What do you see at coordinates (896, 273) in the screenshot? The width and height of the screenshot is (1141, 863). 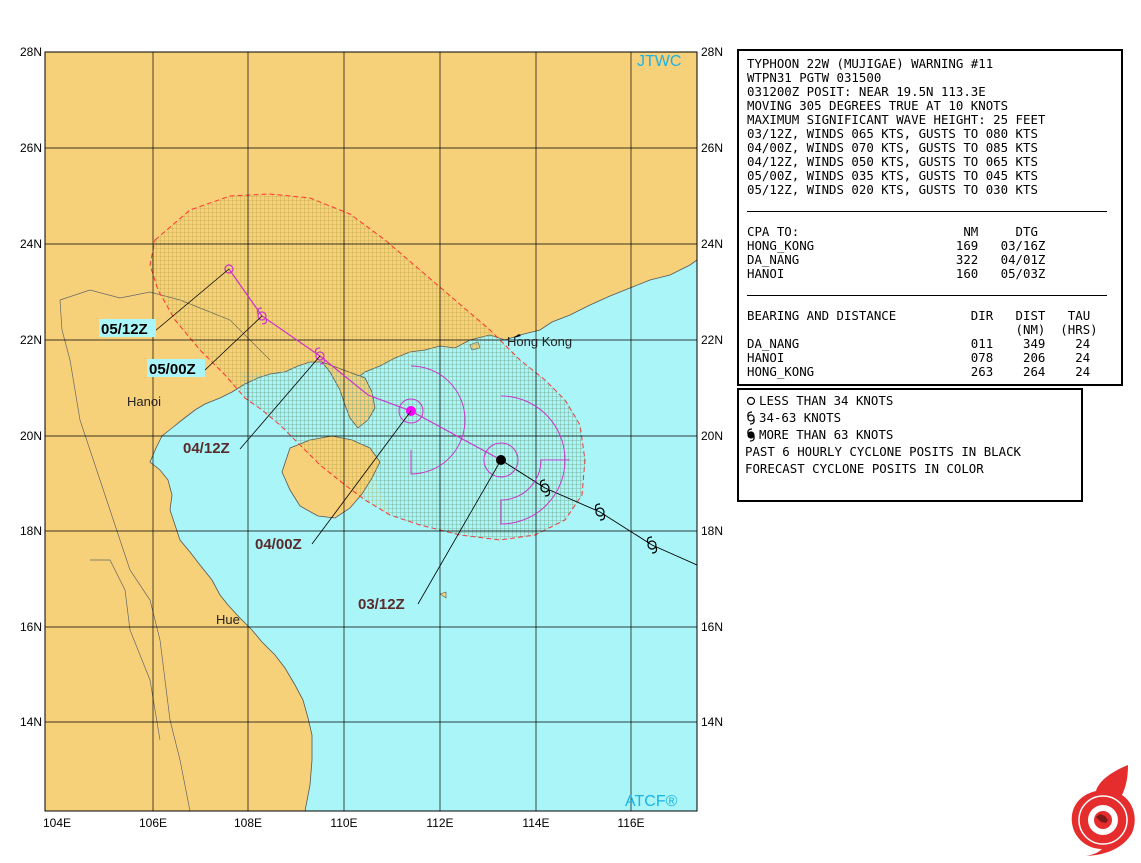 I see `cpa-row: HANOI 160 05/03Z` at bounding box center [896, 273].